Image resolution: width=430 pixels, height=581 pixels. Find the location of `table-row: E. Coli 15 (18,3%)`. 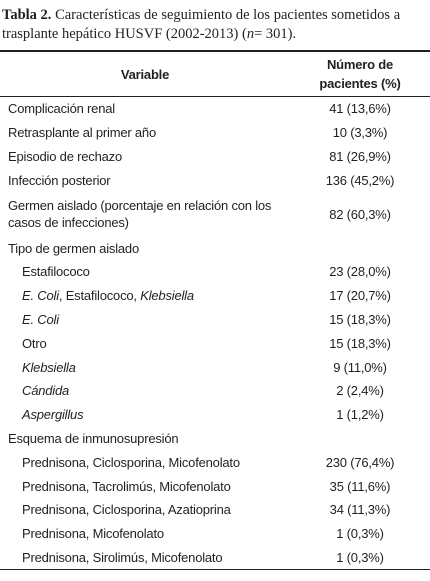

table-row: E. Coli 15 (18,3%) is located at coordinates (215, 320).